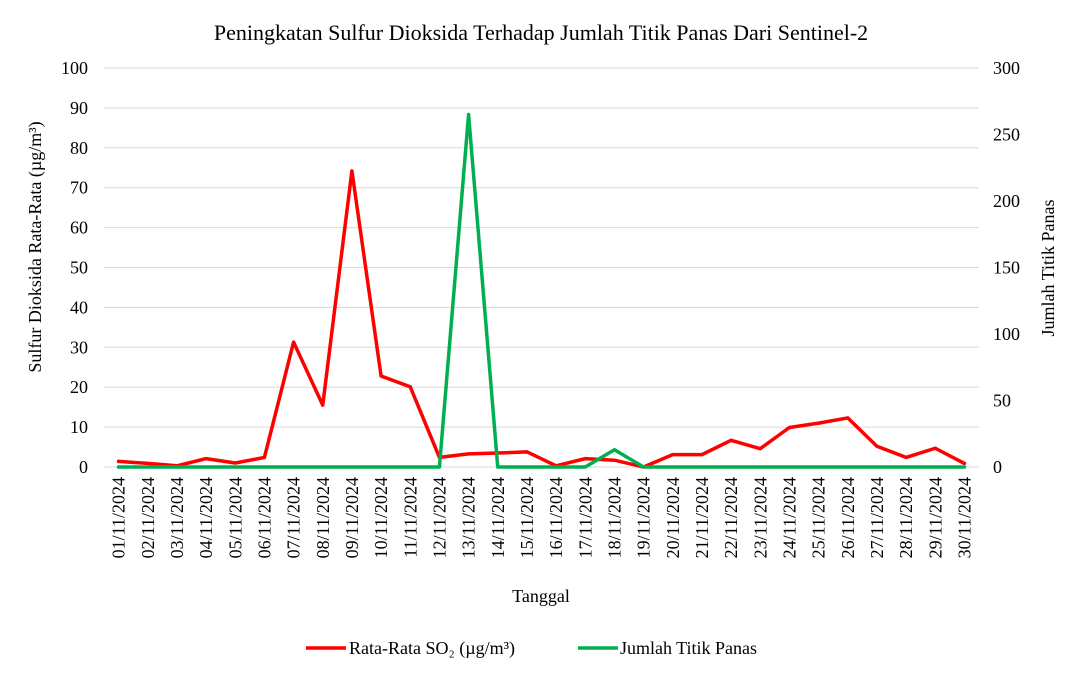 The image size is (1083, 678). I want to click on y-left-tick-label: 90, so click(79, 108).